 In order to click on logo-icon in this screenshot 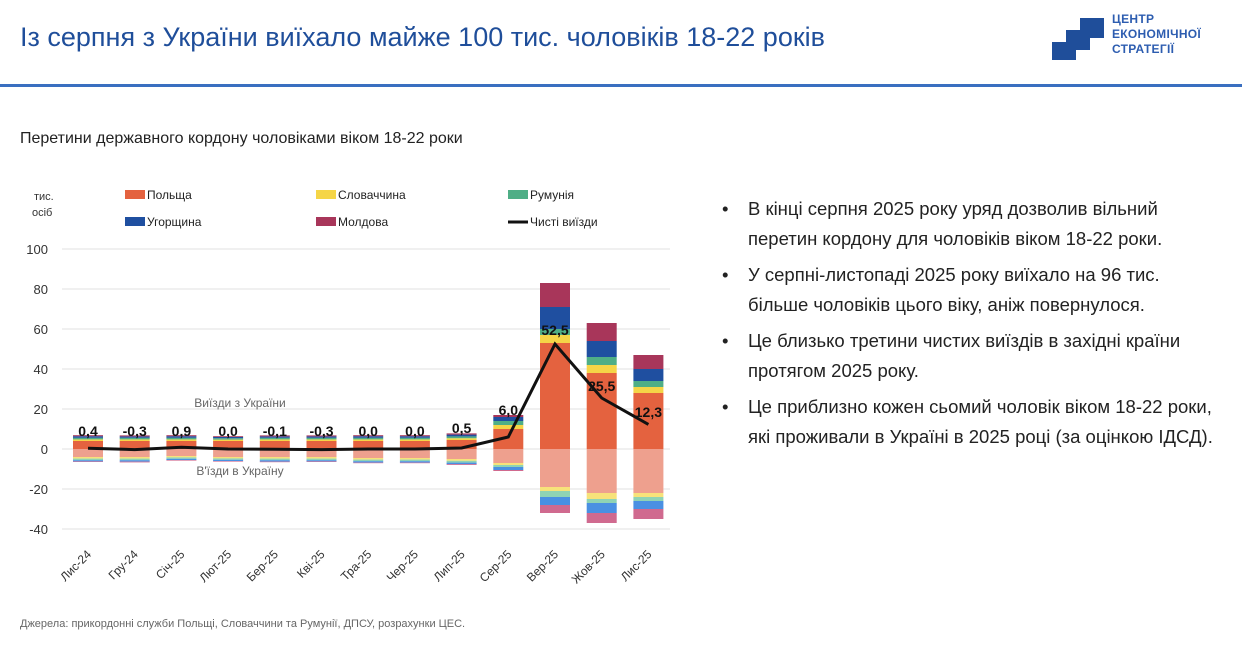, I will do `click(1078, 39)`.